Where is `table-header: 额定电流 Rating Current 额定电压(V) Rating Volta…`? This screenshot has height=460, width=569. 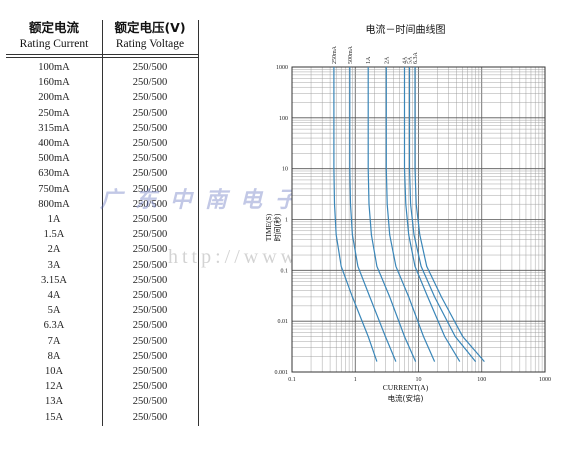
table-header: 额定电流 Rating Current 额定电压(V) Rating Volta… is located at coordinates (102, 37).